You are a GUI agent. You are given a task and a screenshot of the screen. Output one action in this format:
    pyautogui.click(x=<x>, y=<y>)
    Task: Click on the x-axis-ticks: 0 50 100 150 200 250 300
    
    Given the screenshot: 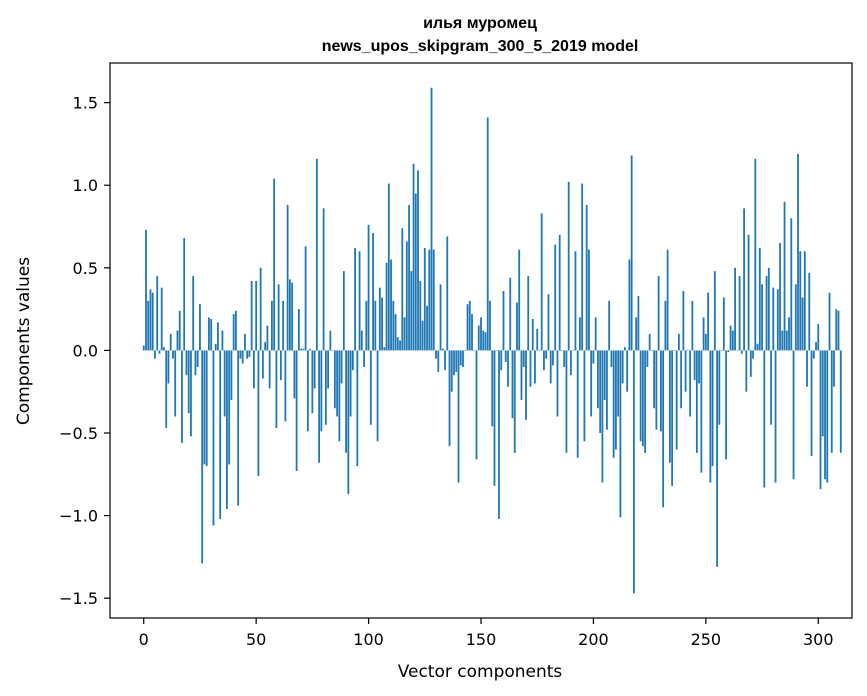 What is the action you would take?
    pyautogui.click(x=486, y=633)
    